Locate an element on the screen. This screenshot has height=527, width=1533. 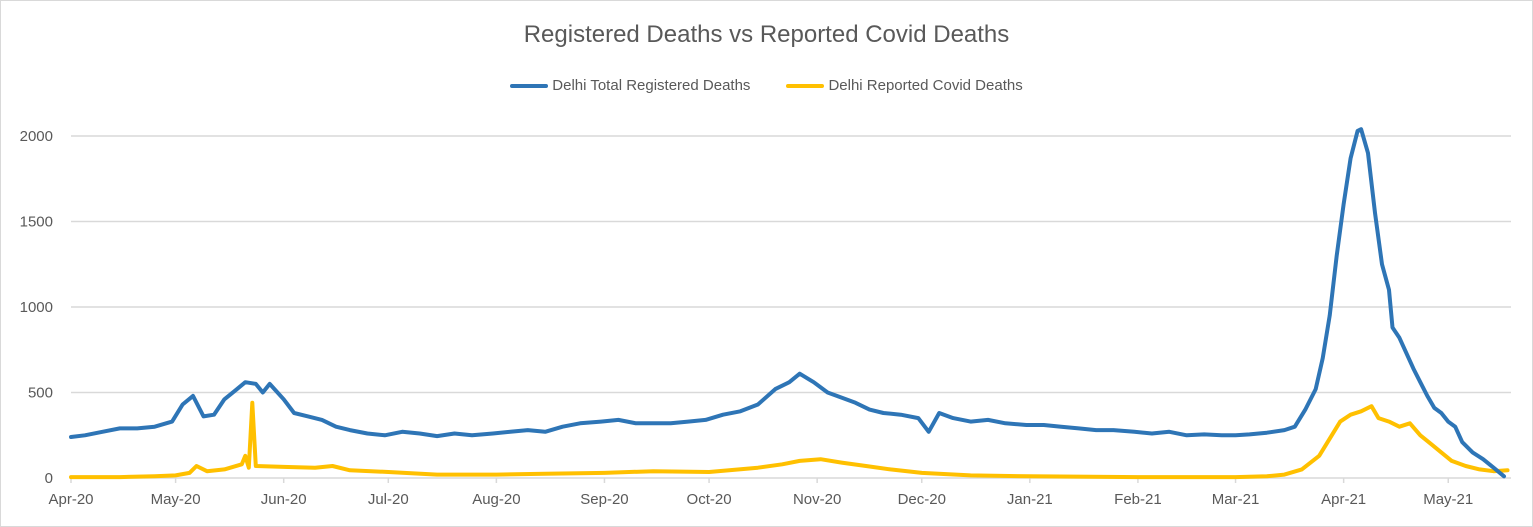
x-tick-label: Mar-21 is located at coordinates (1236, 499).